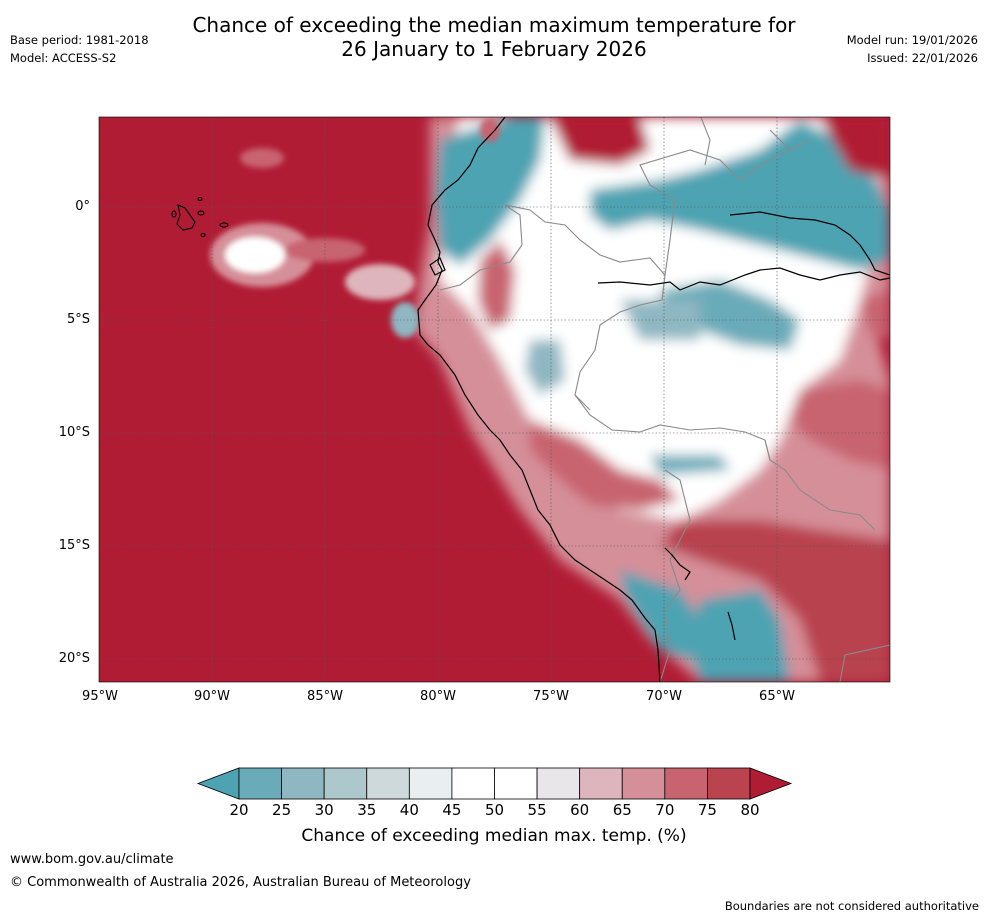 This screenshot has height=919, width=988. I want to click on lon-label-90w: 90°W, so click(212, 696).